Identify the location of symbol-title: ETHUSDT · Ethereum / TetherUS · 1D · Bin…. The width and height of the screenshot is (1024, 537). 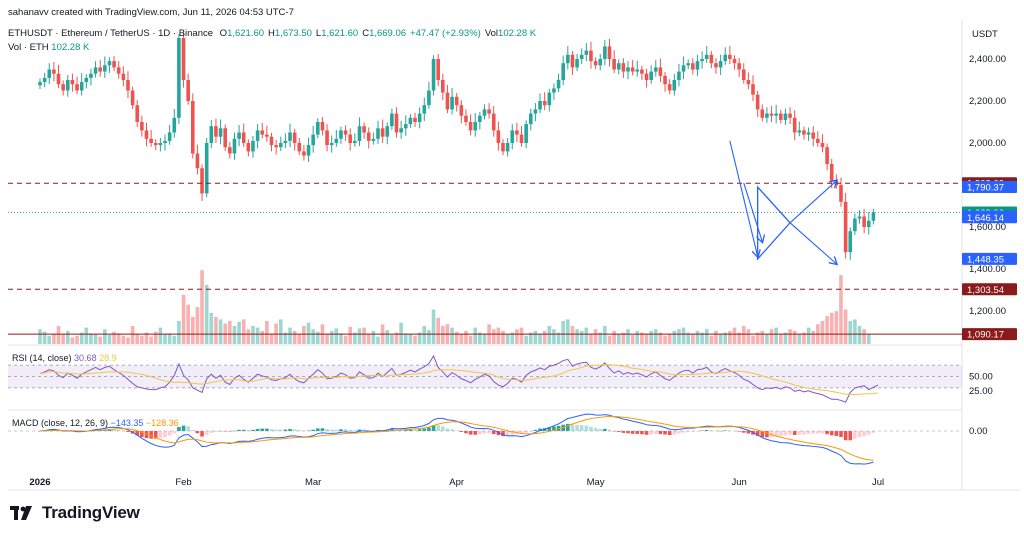
(111, 33).